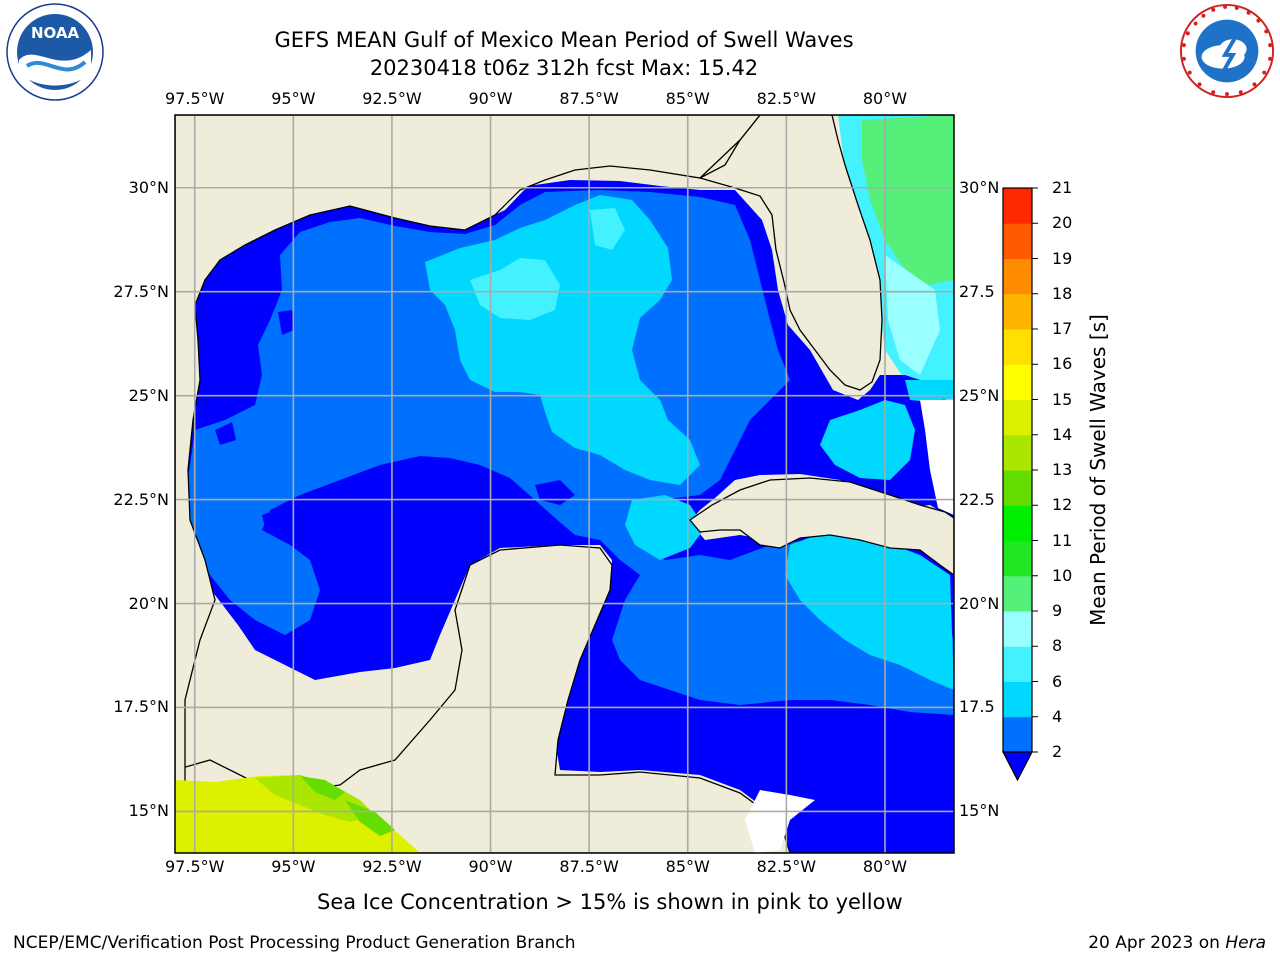  I want to click on noaa-logo: NOAA, so click(55, 52).